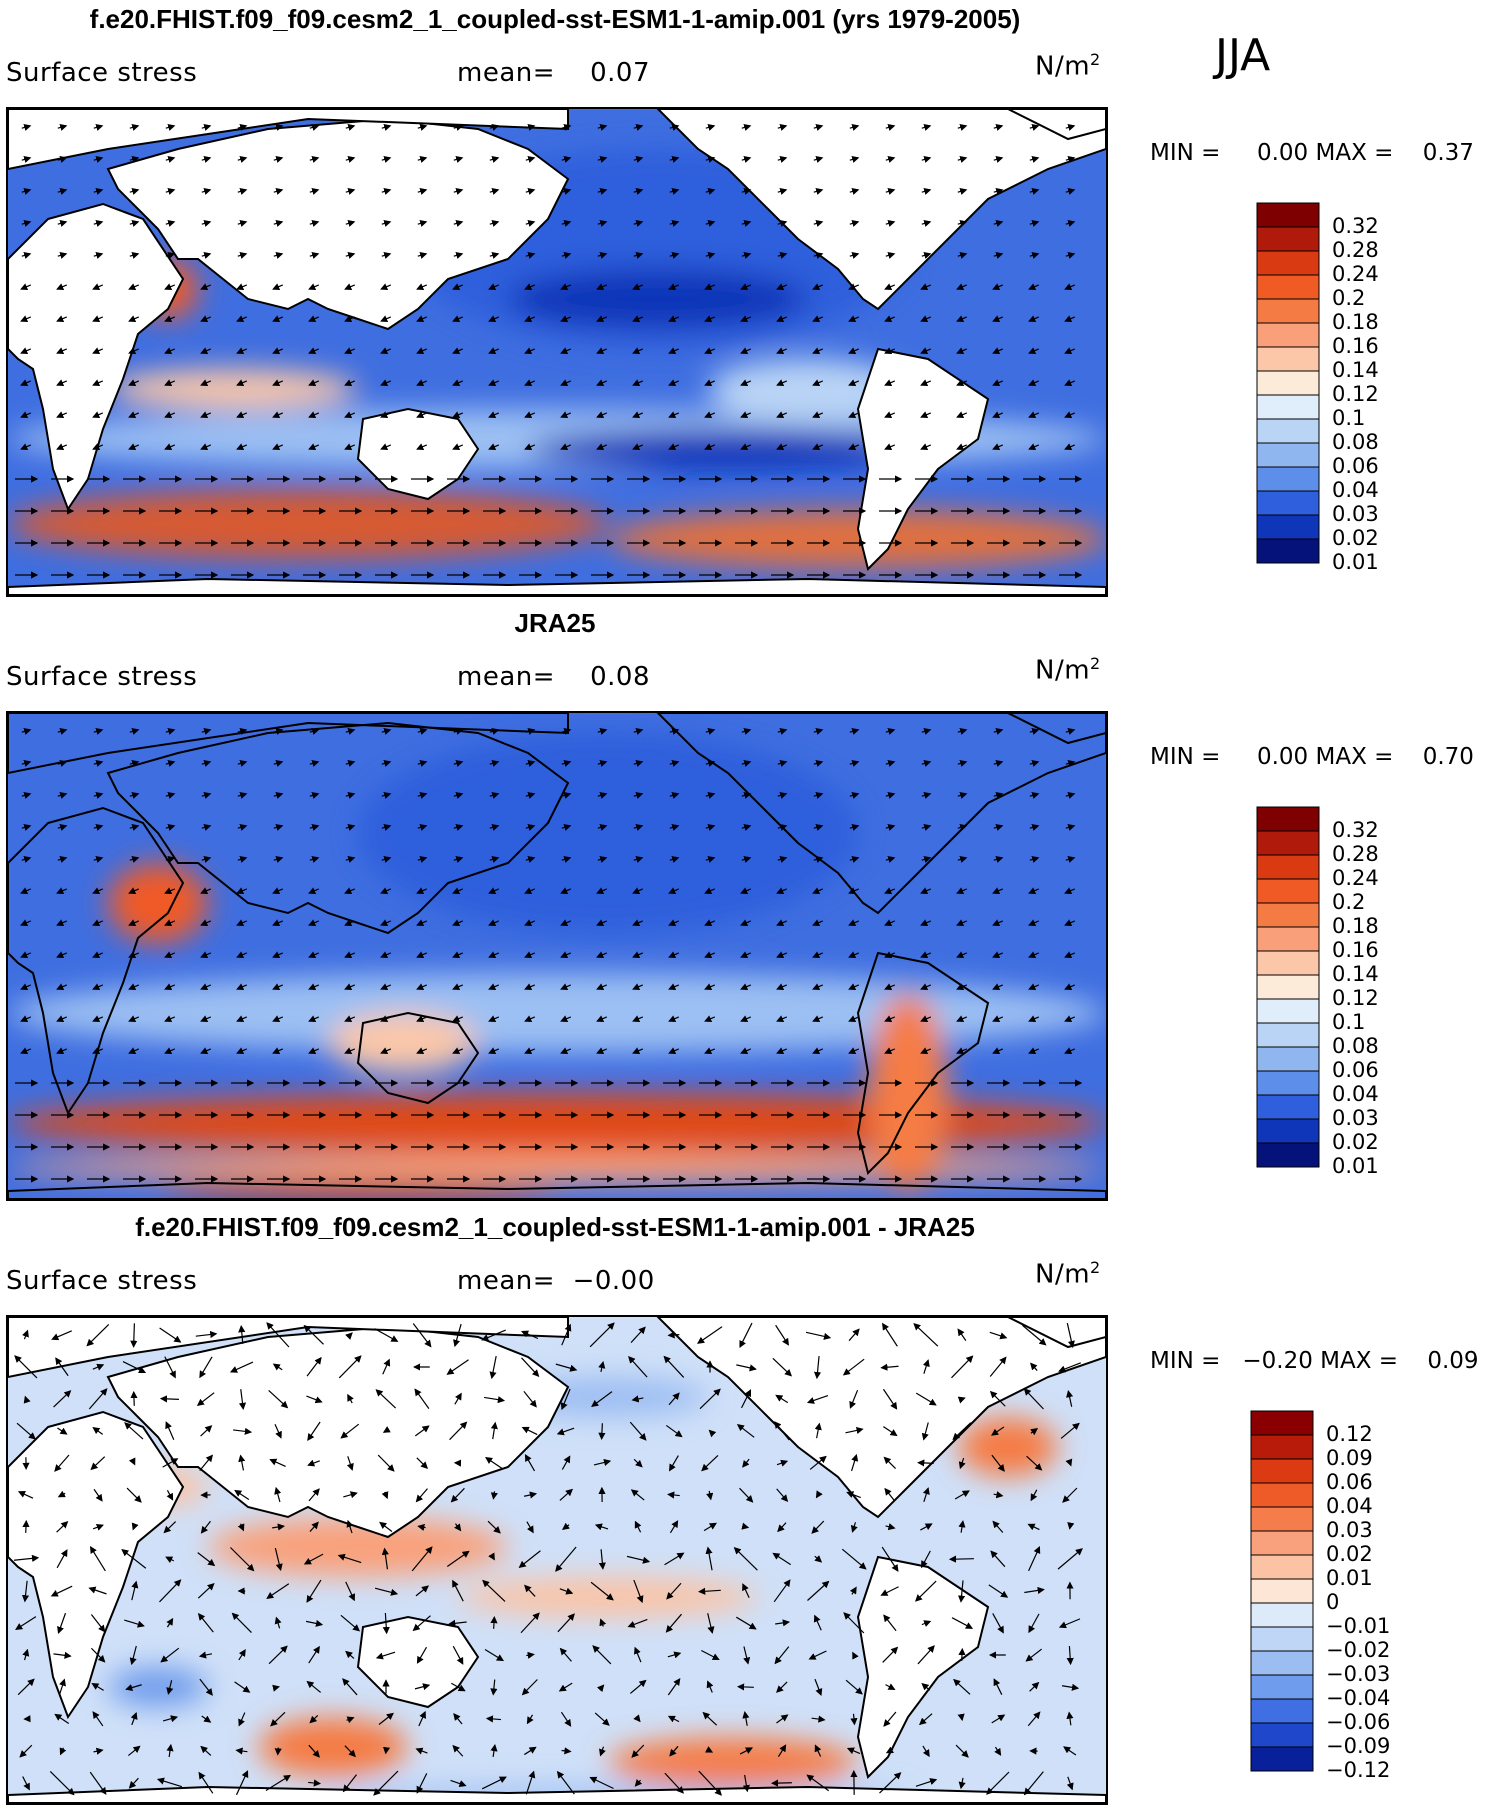  Describe the element at coordinates (1355, 466) in the screenshot. I see `colorbar-tick-label: 0.06` at that location.